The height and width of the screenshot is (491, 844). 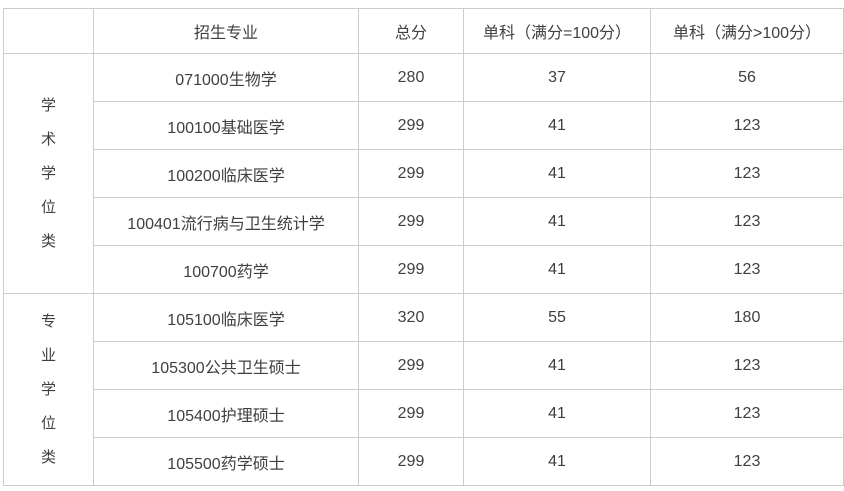 I want to click on table-row: 105300公共卫生硕士 299 41 123, so click(x=424, y=365).